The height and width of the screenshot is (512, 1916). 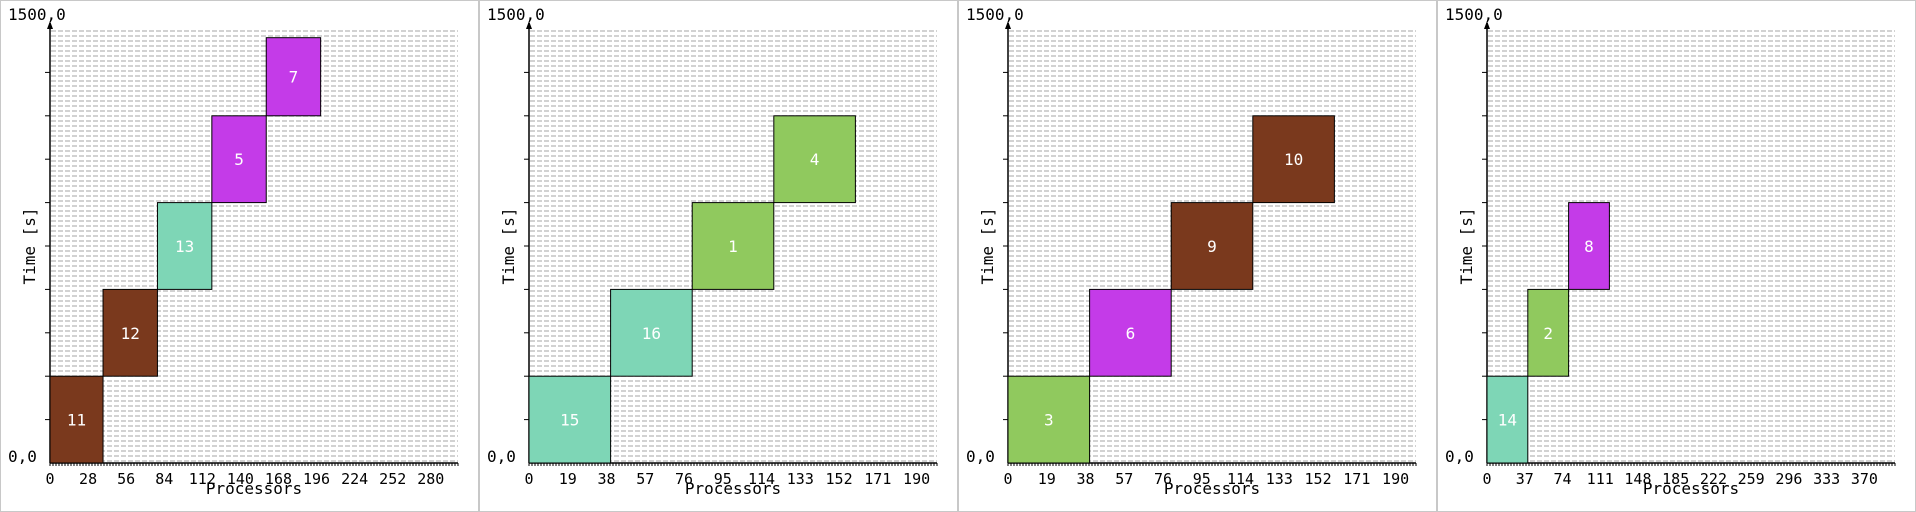 I want to click on x-tick-label: 74, so click(x=1562, y=479).